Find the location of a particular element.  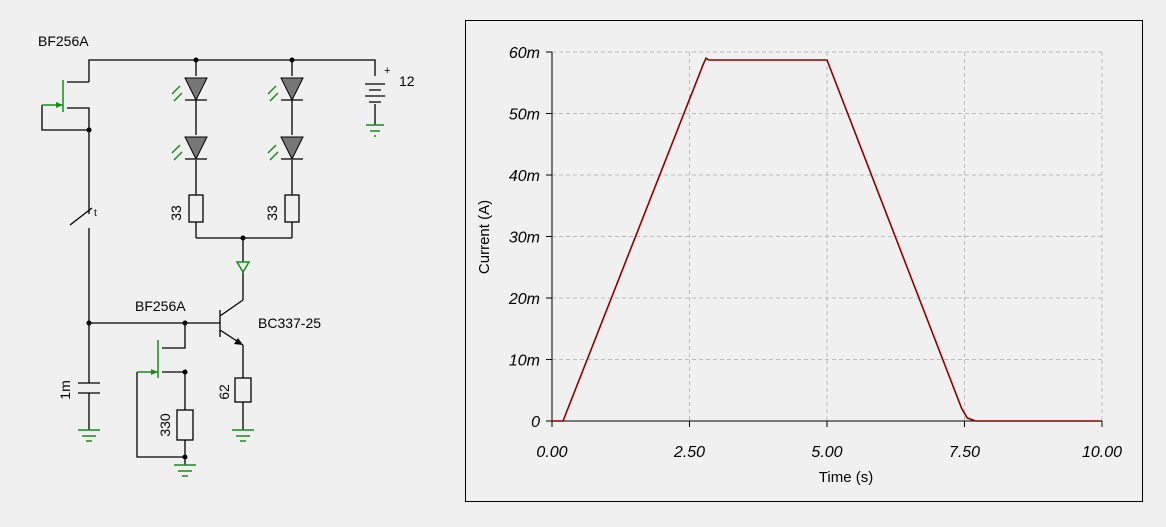

y-tick-label: 60m is located at coordinates (524, 53).